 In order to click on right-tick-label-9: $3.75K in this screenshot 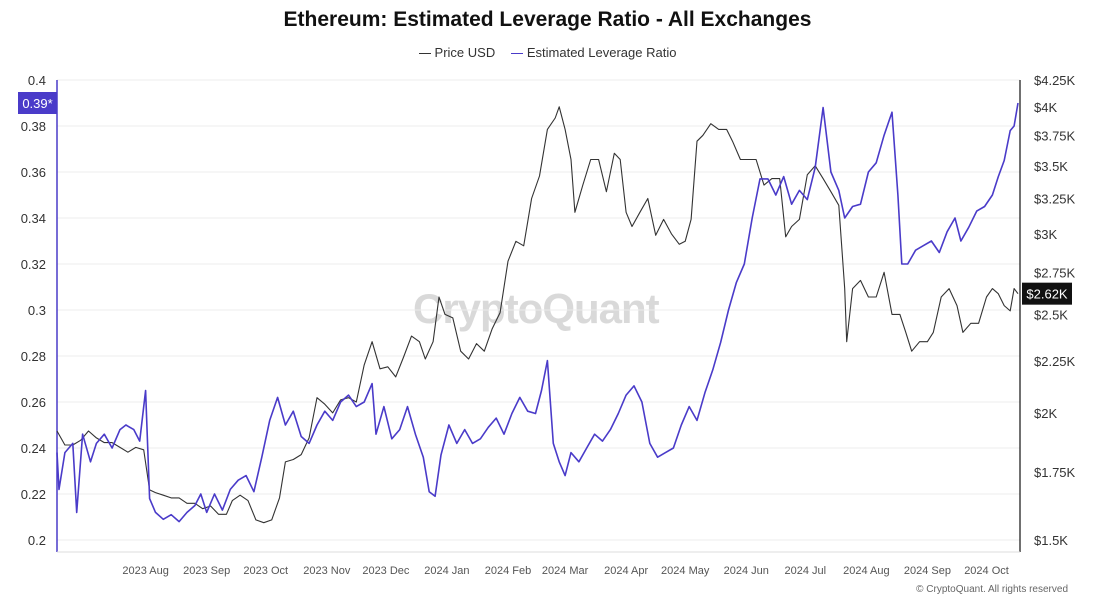, I will do `click(1055, 135)`.